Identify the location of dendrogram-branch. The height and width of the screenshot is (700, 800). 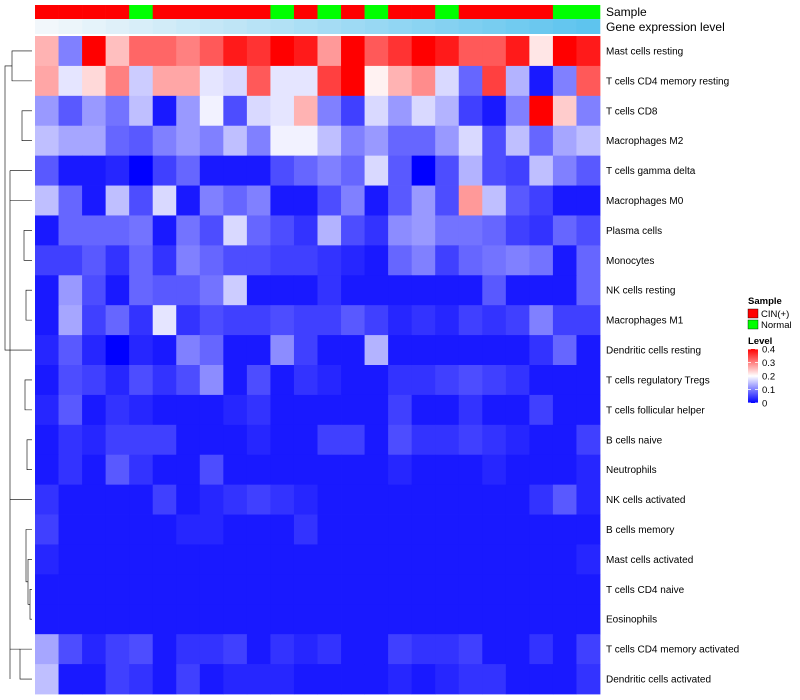
(8, 208).